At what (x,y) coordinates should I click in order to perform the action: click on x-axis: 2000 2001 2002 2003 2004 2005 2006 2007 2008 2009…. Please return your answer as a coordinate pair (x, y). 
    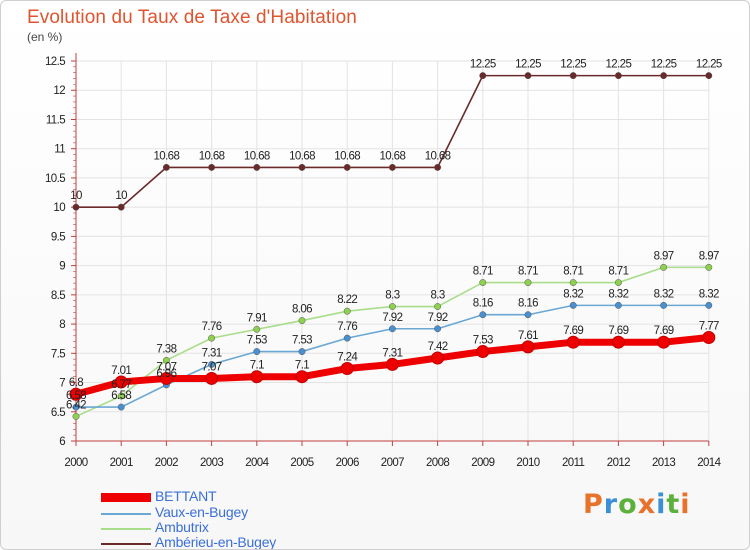
    Looking at the image, I should click on (393, 455).